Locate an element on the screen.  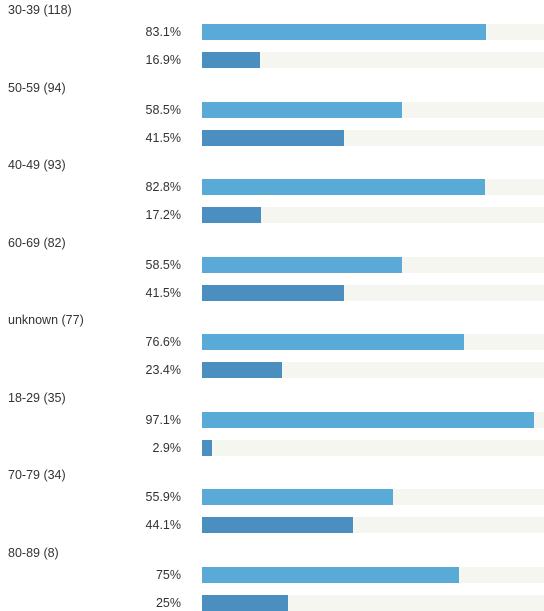
group-label: 60-69 (82) is located at coordinates (37, 242).